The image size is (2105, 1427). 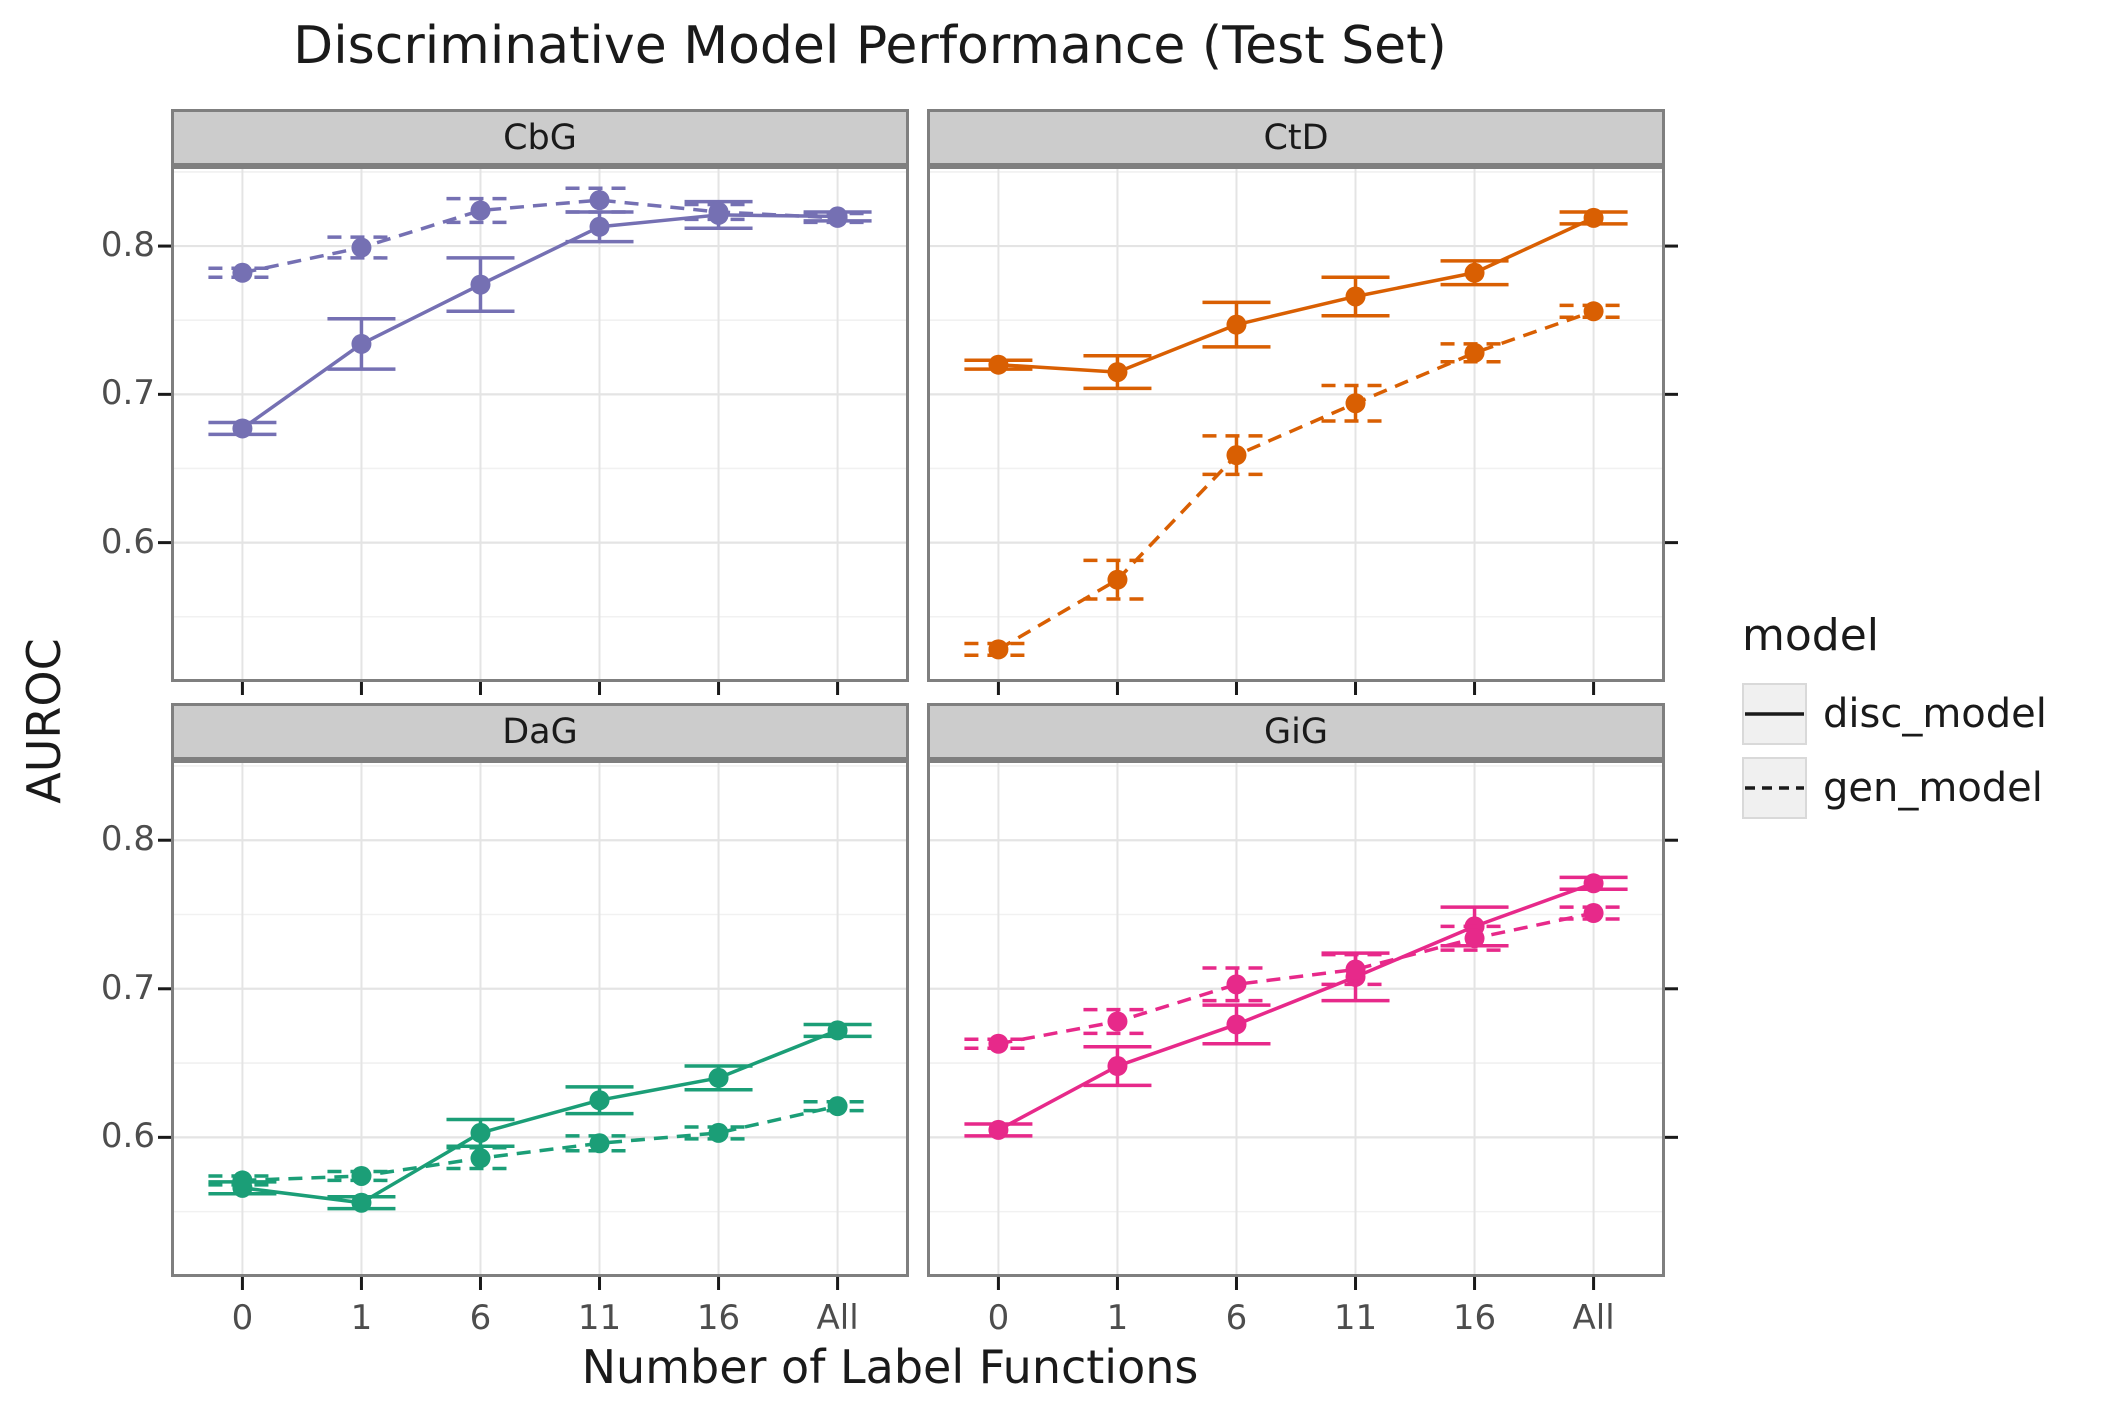 I want to click on legend-entry-label: gen_model, so click(x=1933, y=788).